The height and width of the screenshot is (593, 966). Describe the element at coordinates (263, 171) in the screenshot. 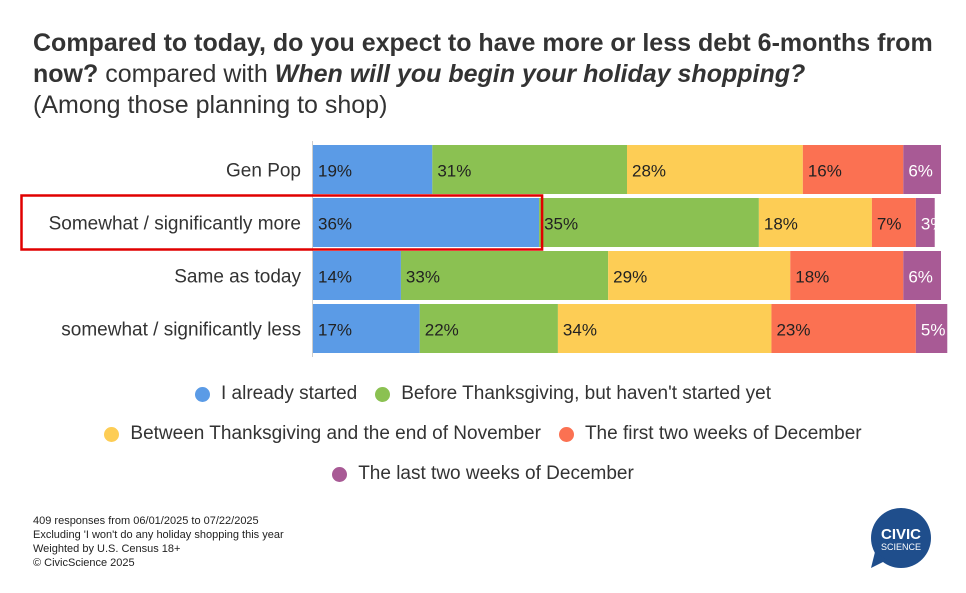

I see `category-label-gen-pop: Gen Pop` at that location.